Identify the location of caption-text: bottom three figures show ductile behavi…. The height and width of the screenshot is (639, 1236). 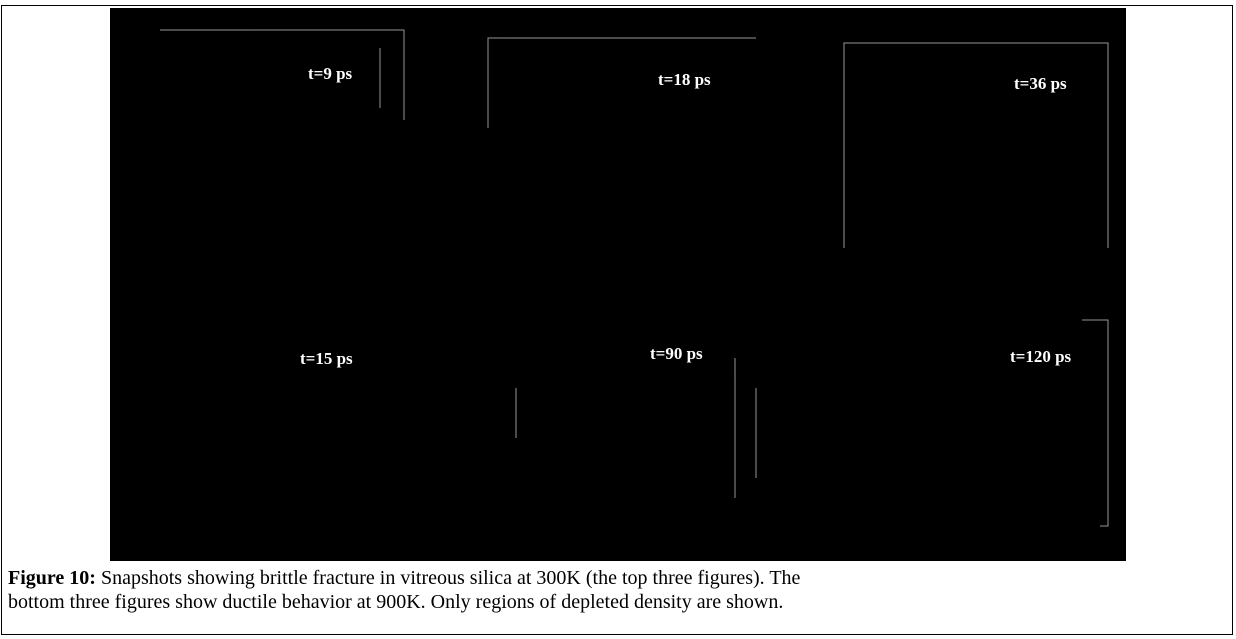
(396, 602).